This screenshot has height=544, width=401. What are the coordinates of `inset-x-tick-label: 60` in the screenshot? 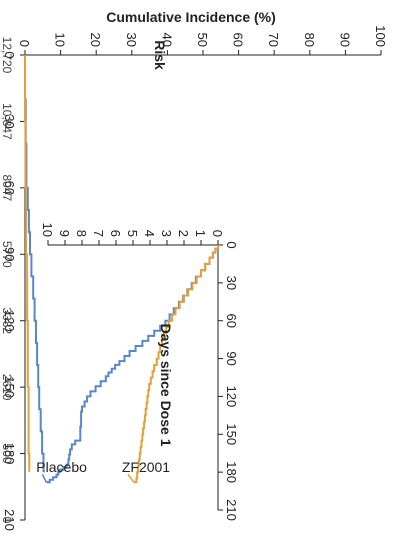 It's located at (231, 320).